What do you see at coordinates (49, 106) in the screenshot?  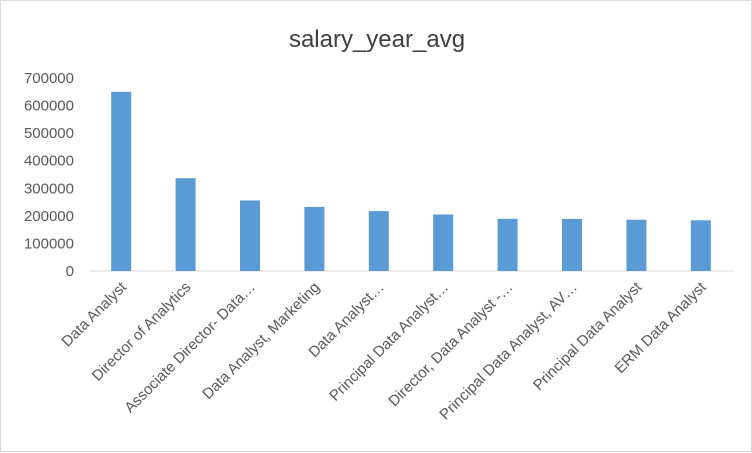 I see `y-tick-label: 600000` at bounding box center [49, 106].